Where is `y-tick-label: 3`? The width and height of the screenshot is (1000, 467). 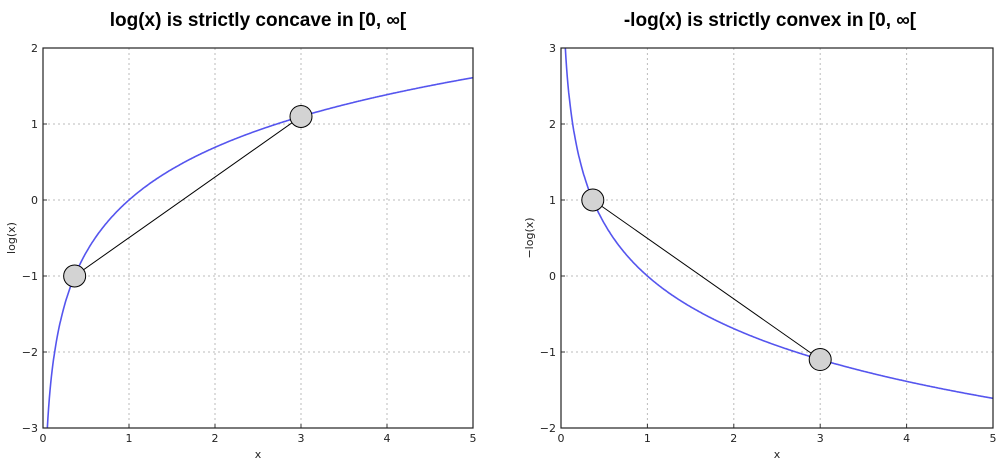 y-tick-label: 3 is located at coordinates (552, 48).